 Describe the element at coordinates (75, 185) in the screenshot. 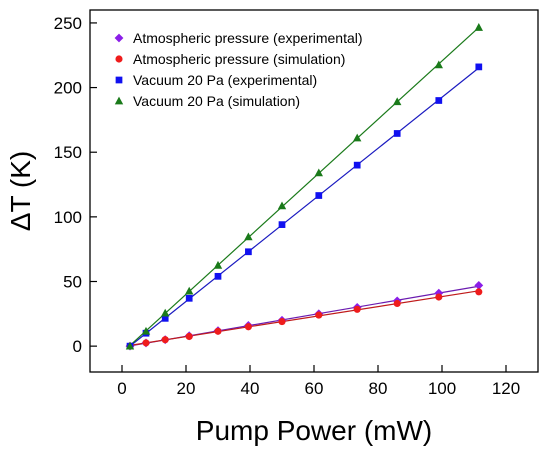

I see `y-axis-ticks: 0 50 100 150 200 250` at that location.